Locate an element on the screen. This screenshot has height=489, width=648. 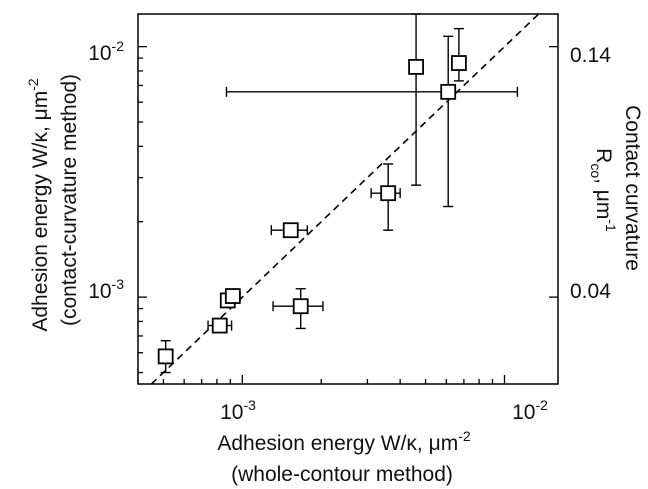
y2-axis-label-group: Contact curvature is located at coordinates (632, 188).